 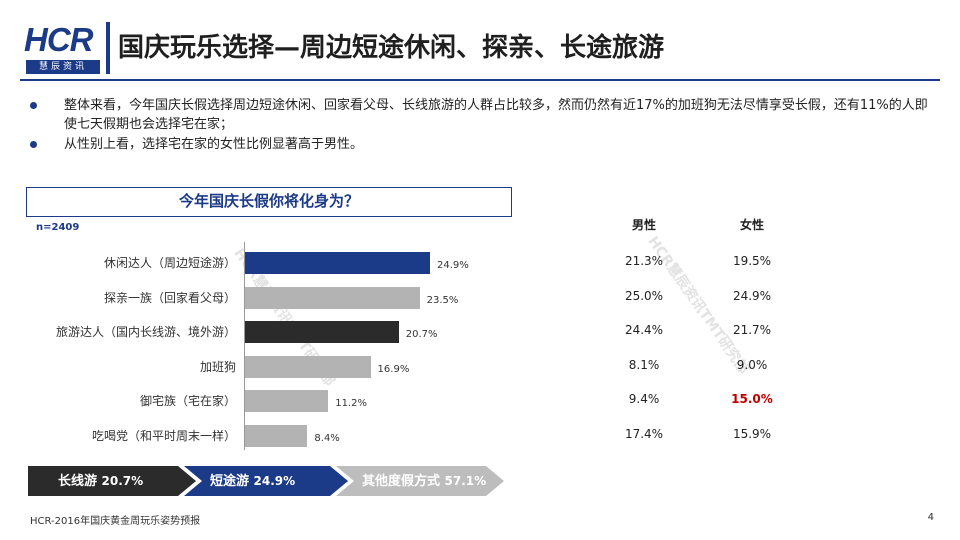 I want to click on footer-source: HCR-2016年国庆黄金周玩乐姿势预报, so click(x=115, y=521).